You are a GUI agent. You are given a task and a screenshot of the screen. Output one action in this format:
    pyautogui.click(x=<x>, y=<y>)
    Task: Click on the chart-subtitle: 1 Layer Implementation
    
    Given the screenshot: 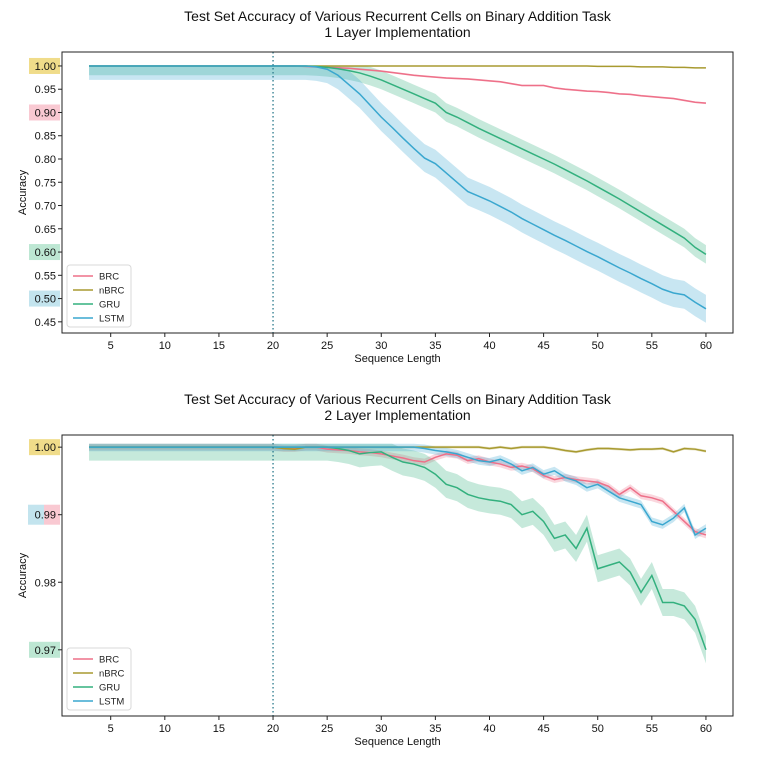 What is the action you would take?
    pyautogui.click(x=397, y=32)
    